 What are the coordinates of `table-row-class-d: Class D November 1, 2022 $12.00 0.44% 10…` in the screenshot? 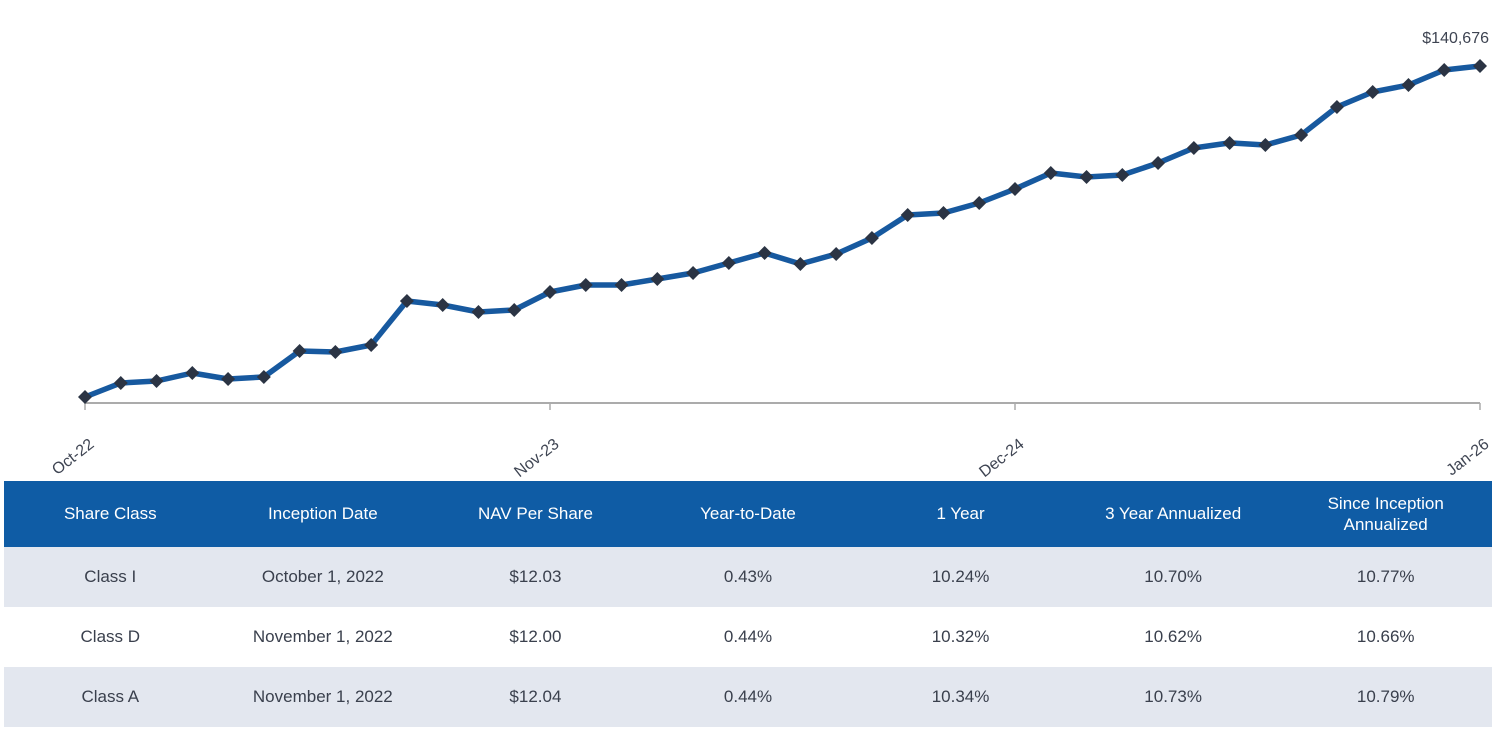 It's located at (748, 637).